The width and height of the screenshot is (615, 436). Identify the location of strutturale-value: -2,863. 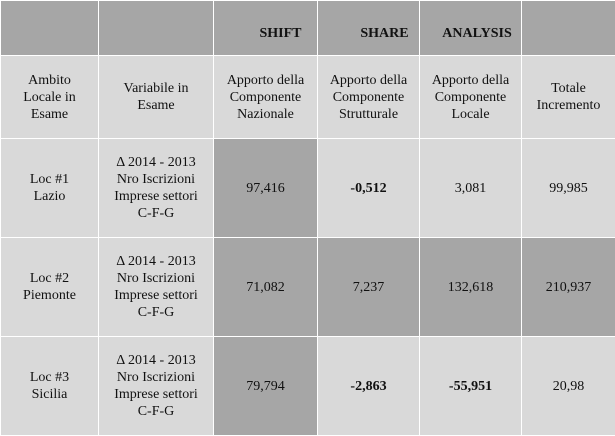
(369, 386).